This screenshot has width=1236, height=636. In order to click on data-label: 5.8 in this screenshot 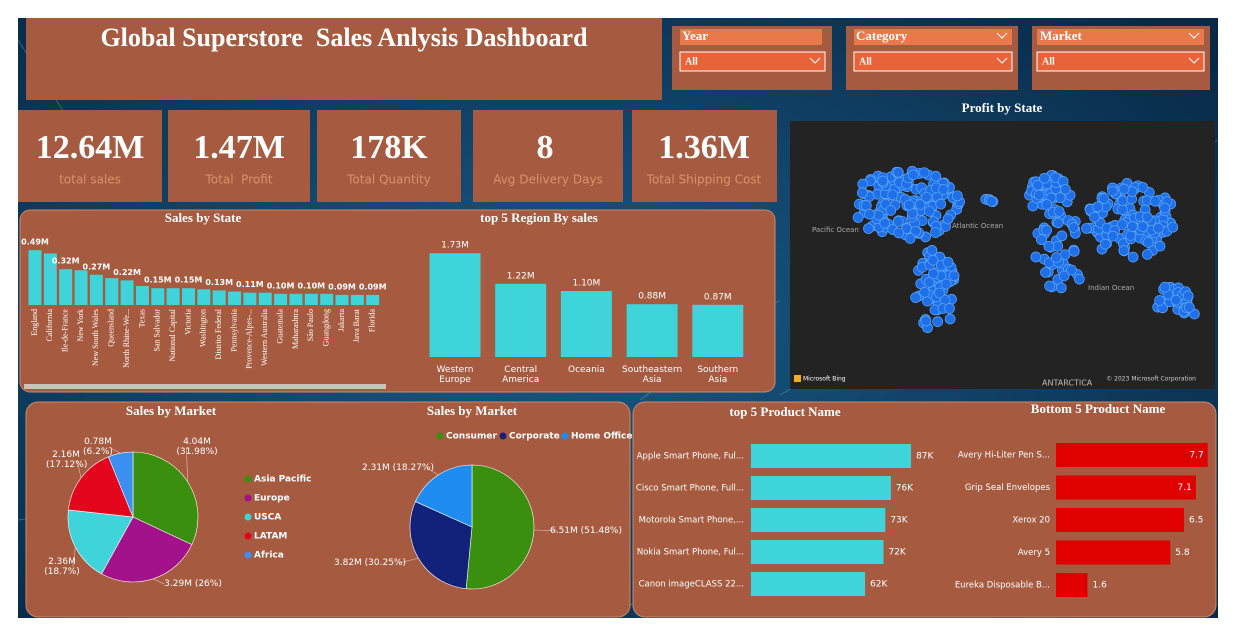, I will do `click(1182, 553)`.